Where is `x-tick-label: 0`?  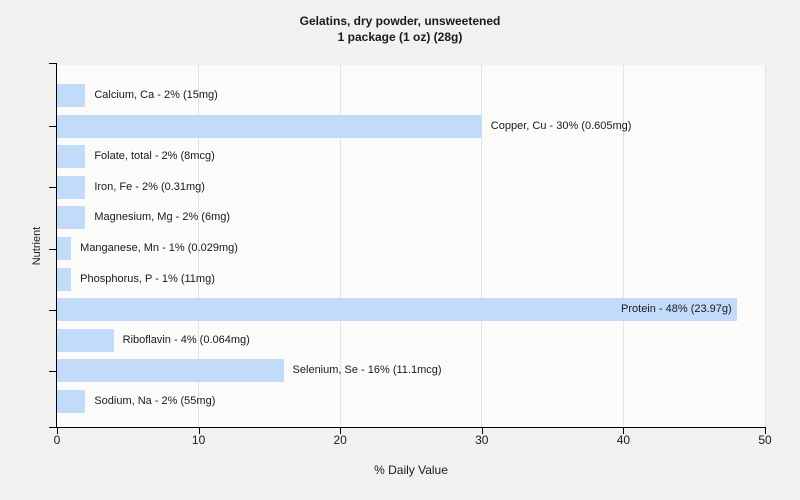
x-tick-label: 0 is located at coordinates (57, 440).